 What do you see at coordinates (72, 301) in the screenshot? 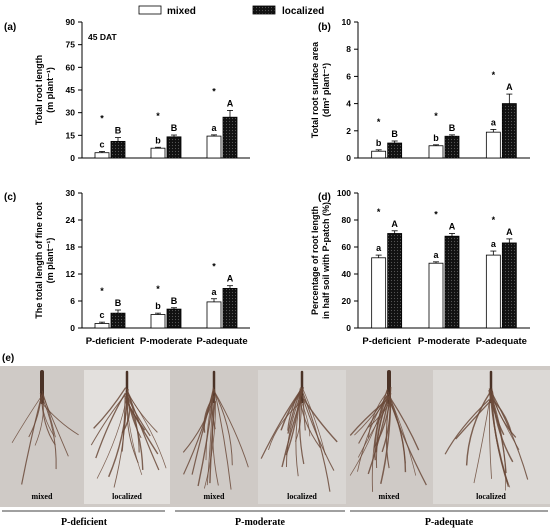
I see `y-tick-label: 6` at bounding box center [72, 301].